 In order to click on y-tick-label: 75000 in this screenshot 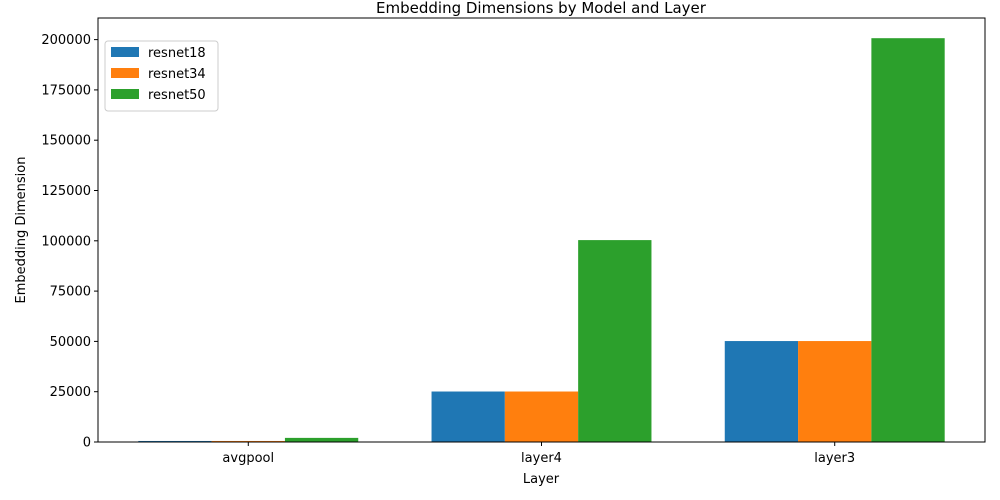, I will do `click(70, 292)`.